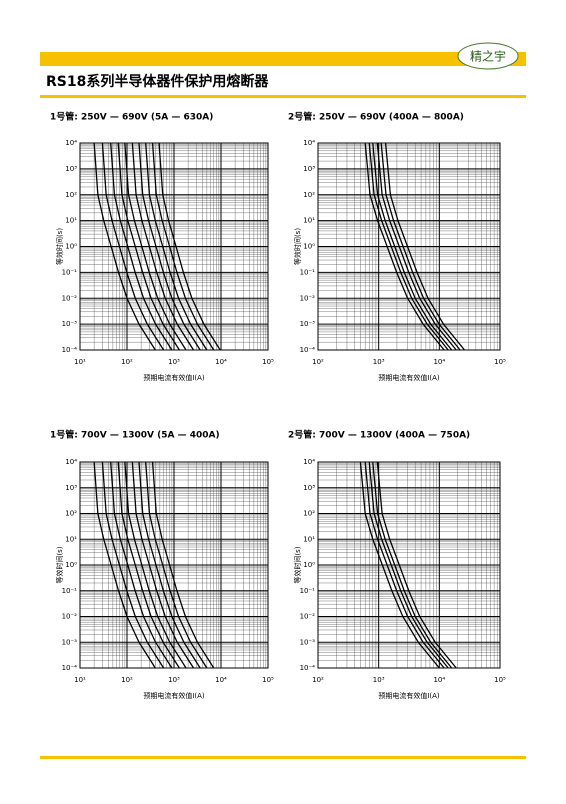 This screenshot has height=804, width=566. I want to click on logo-badge, so click(488, 56).